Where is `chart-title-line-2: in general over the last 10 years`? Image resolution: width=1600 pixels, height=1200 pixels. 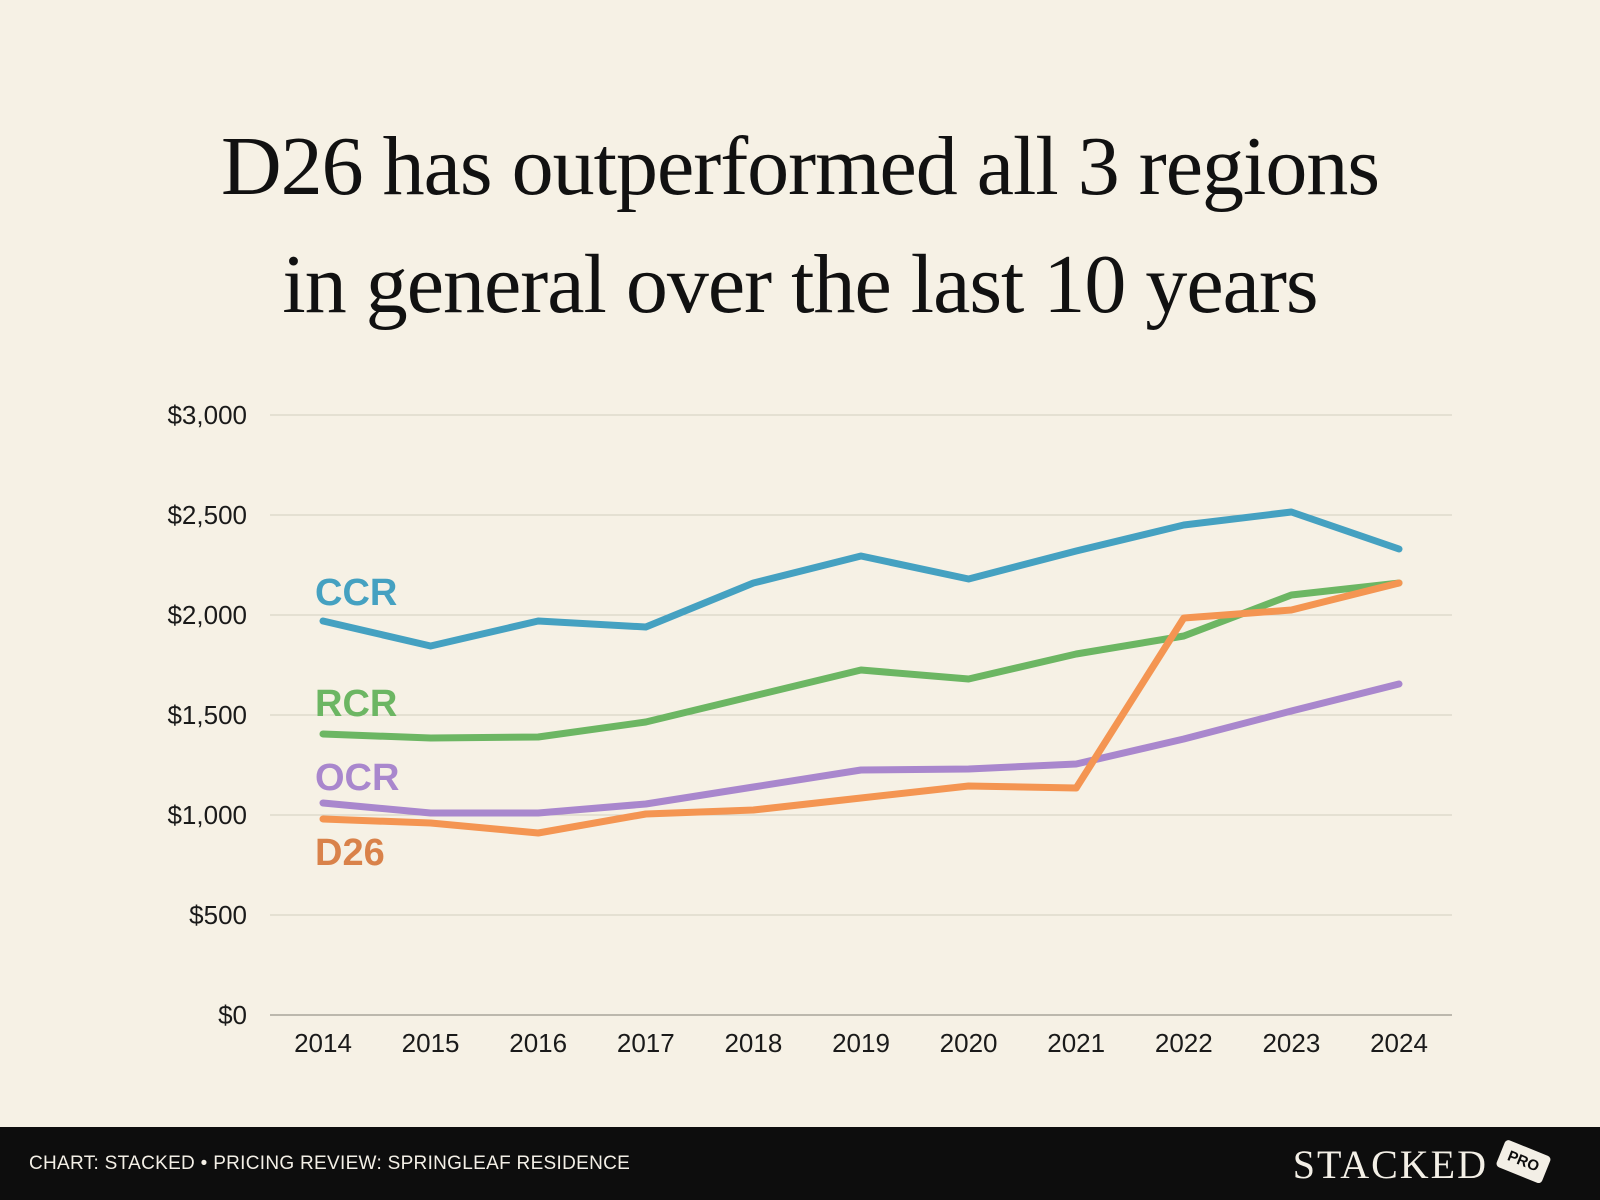 chart-title-line-2: in general over the last 10 years is located at coordinates (800, 284).